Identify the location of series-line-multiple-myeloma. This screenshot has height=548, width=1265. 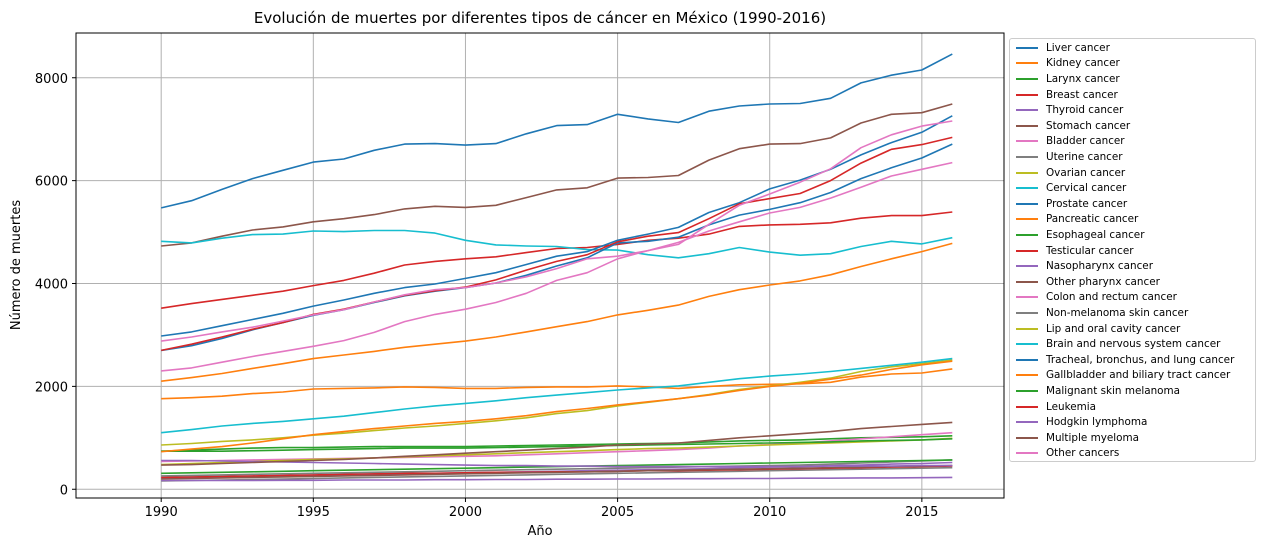
(557, 443).